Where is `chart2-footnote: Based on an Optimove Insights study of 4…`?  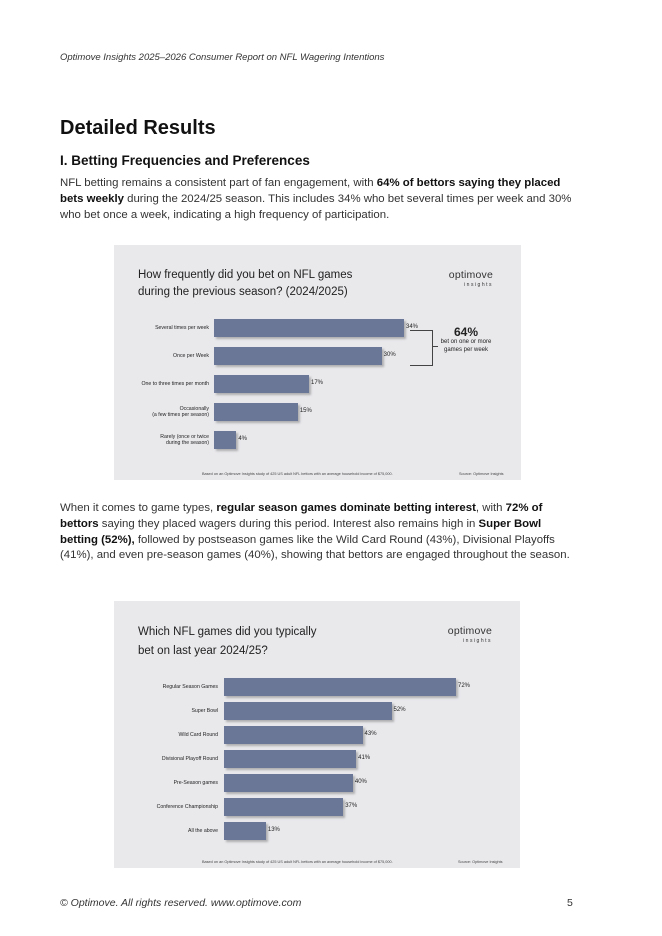
chart2-footnote: Based on an Optimove Insights study of 4… is located at coordinates (297, 862).